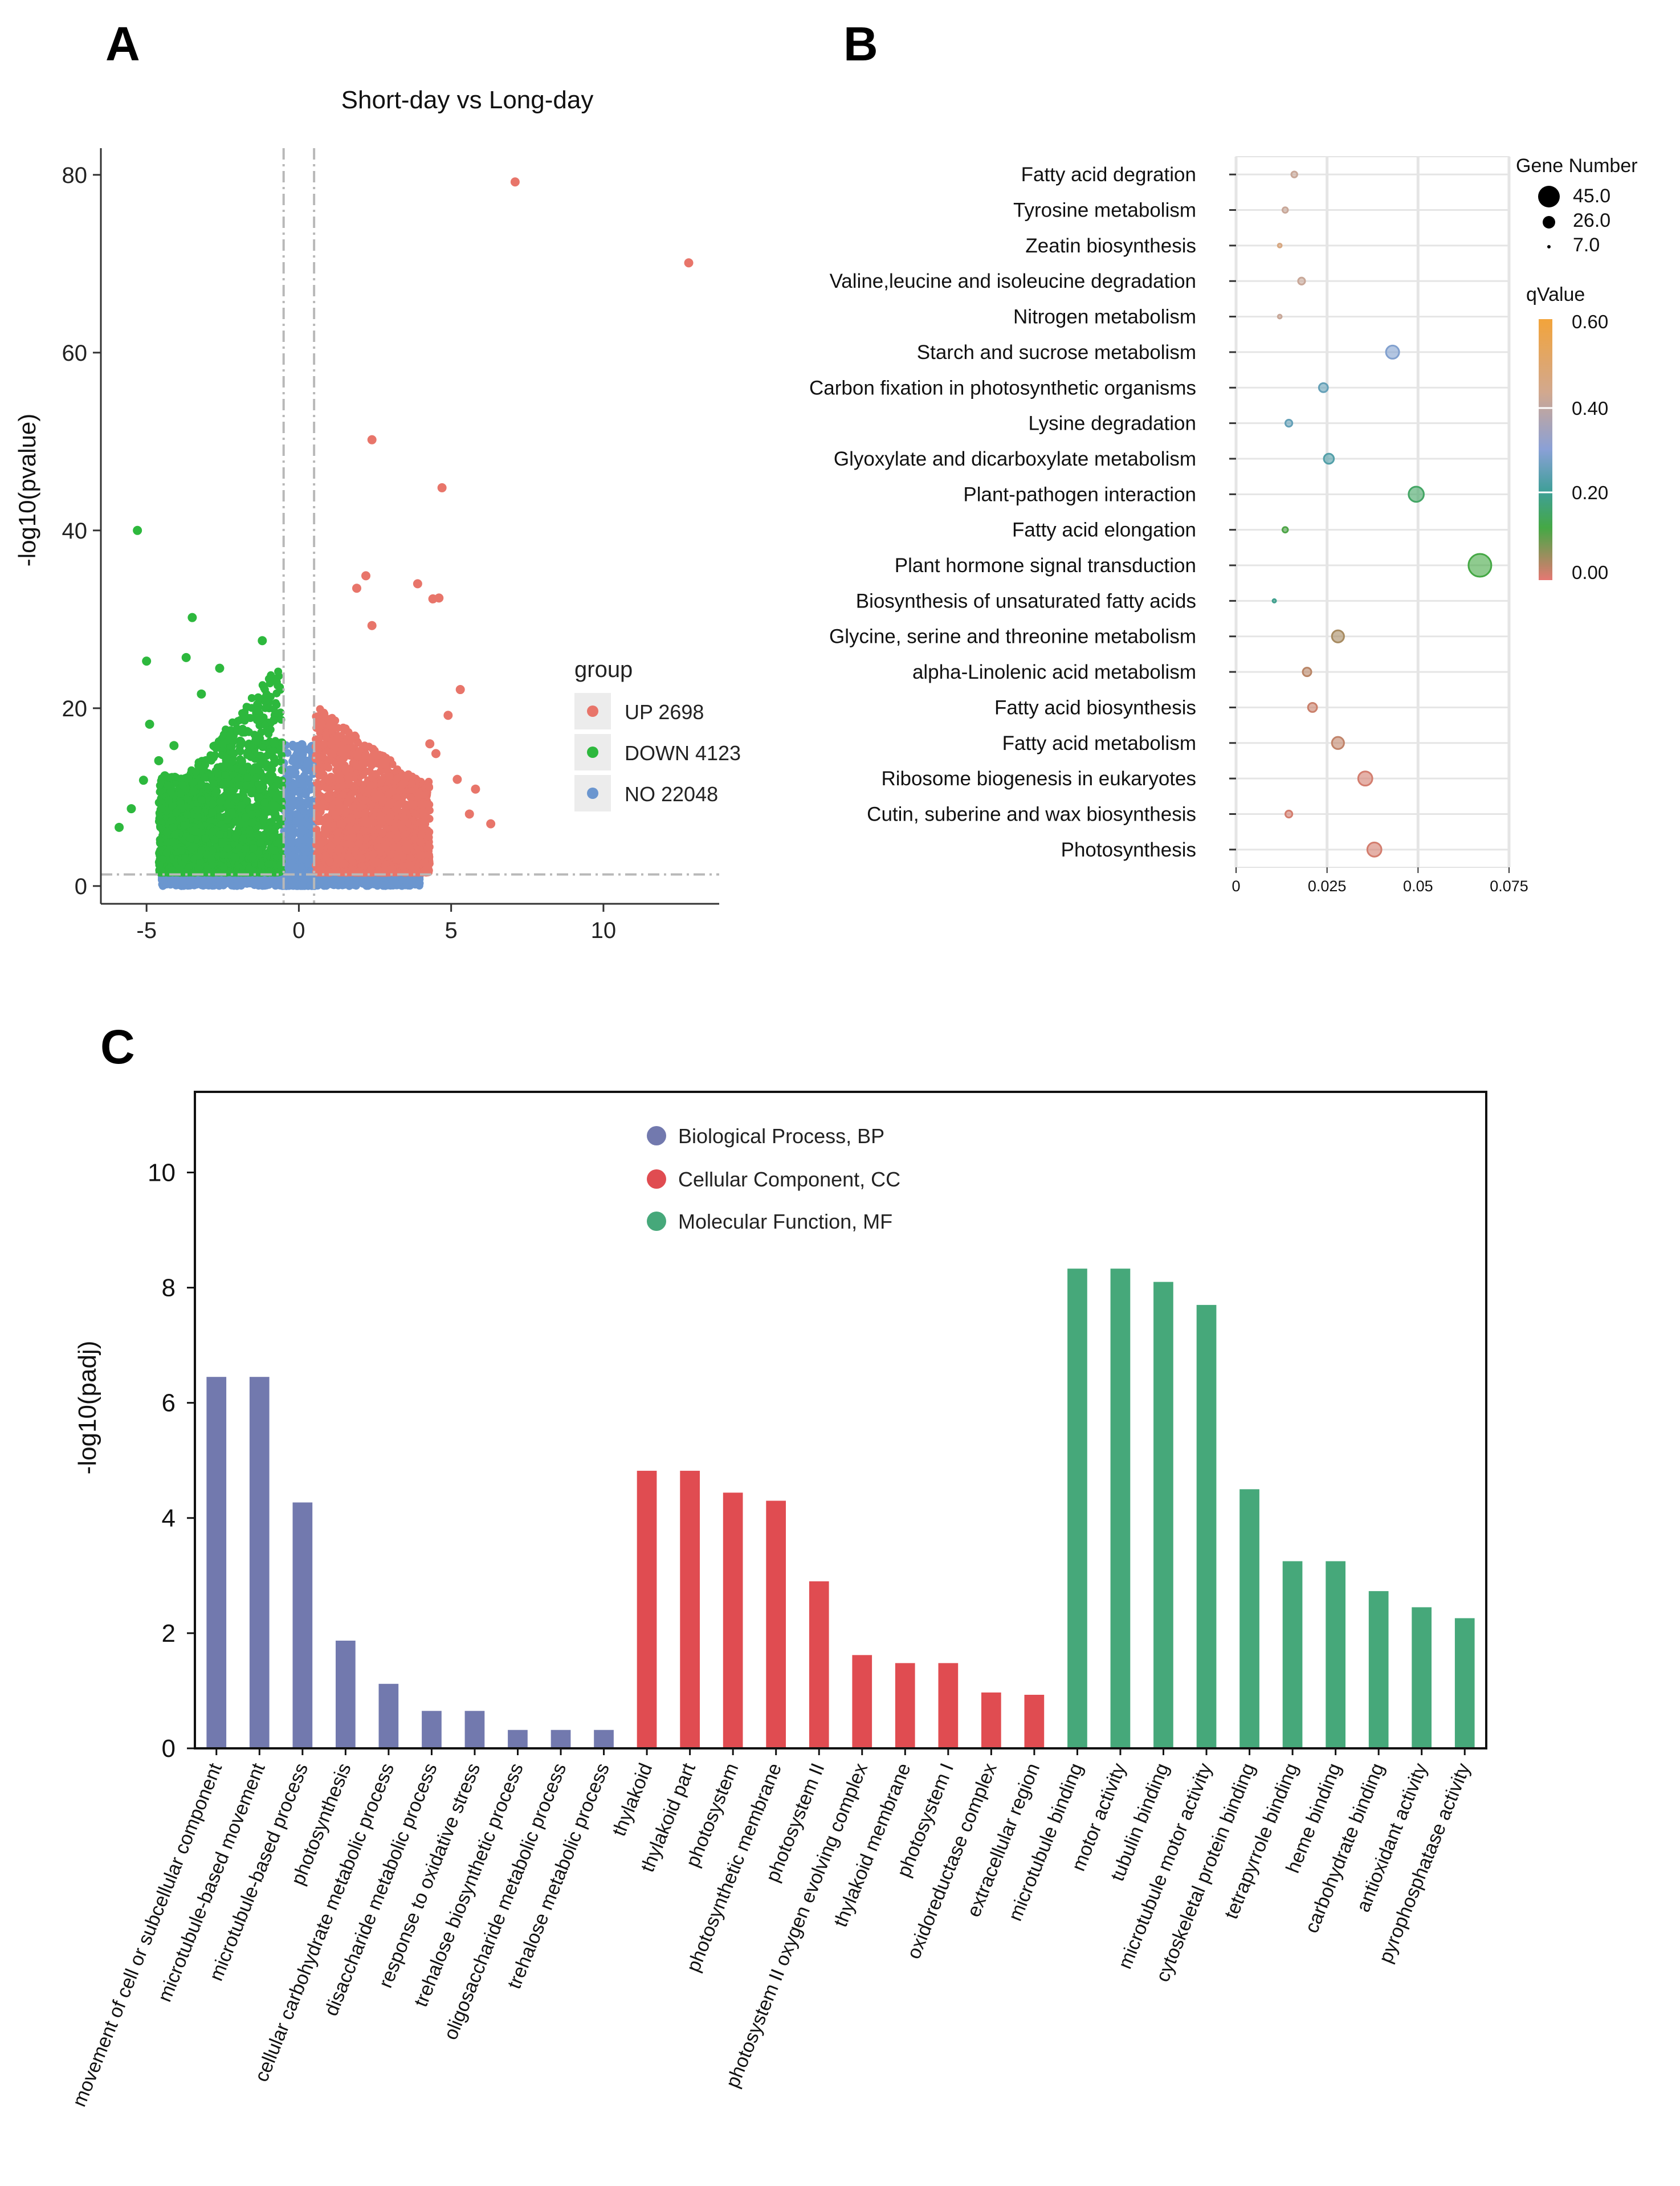  What do you see at coordinates (27, 490) in the screenshot?
I see `volcano-y-axis-label: -log10(pvalue)` at bounding box center [27, 490].